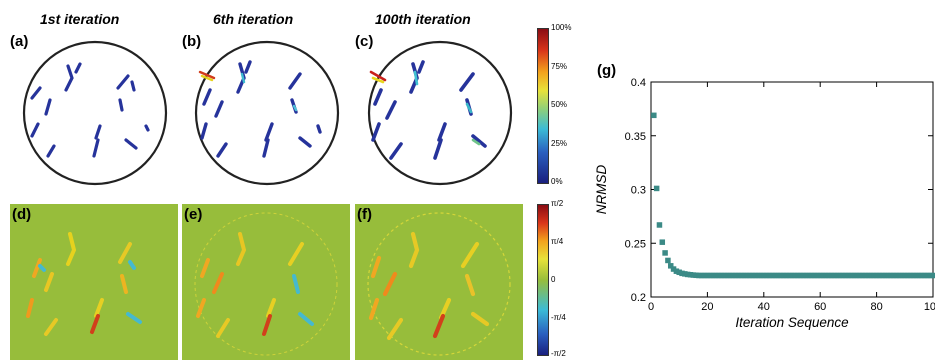 The width and height of the screenshot is (935, 362). What do you see at coordinates (876, 307) in the screenshot?
I see `x-tick-label: 80` at bounding box center [876, 307].